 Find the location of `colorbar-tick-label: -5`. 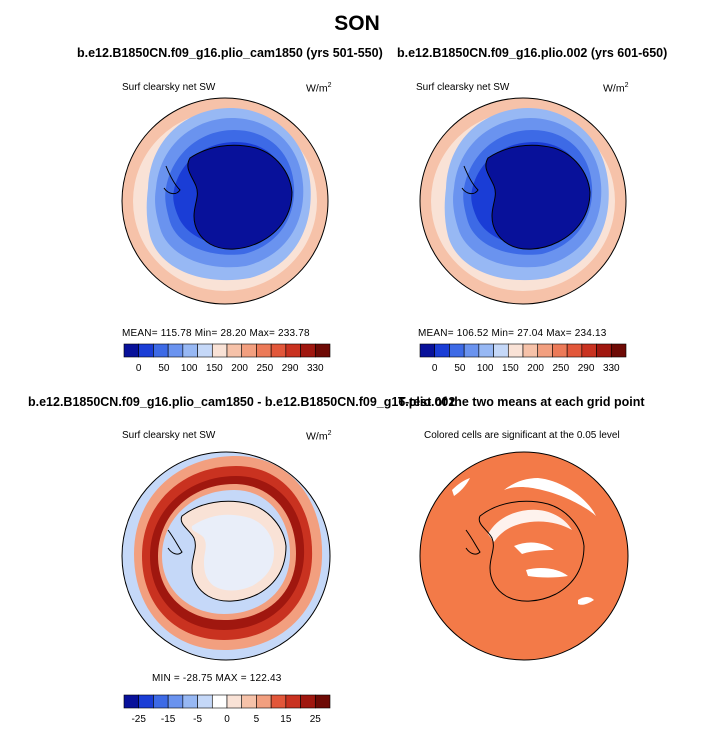

colorbar-tick-label: -5 is located at coordinates (197, 719).